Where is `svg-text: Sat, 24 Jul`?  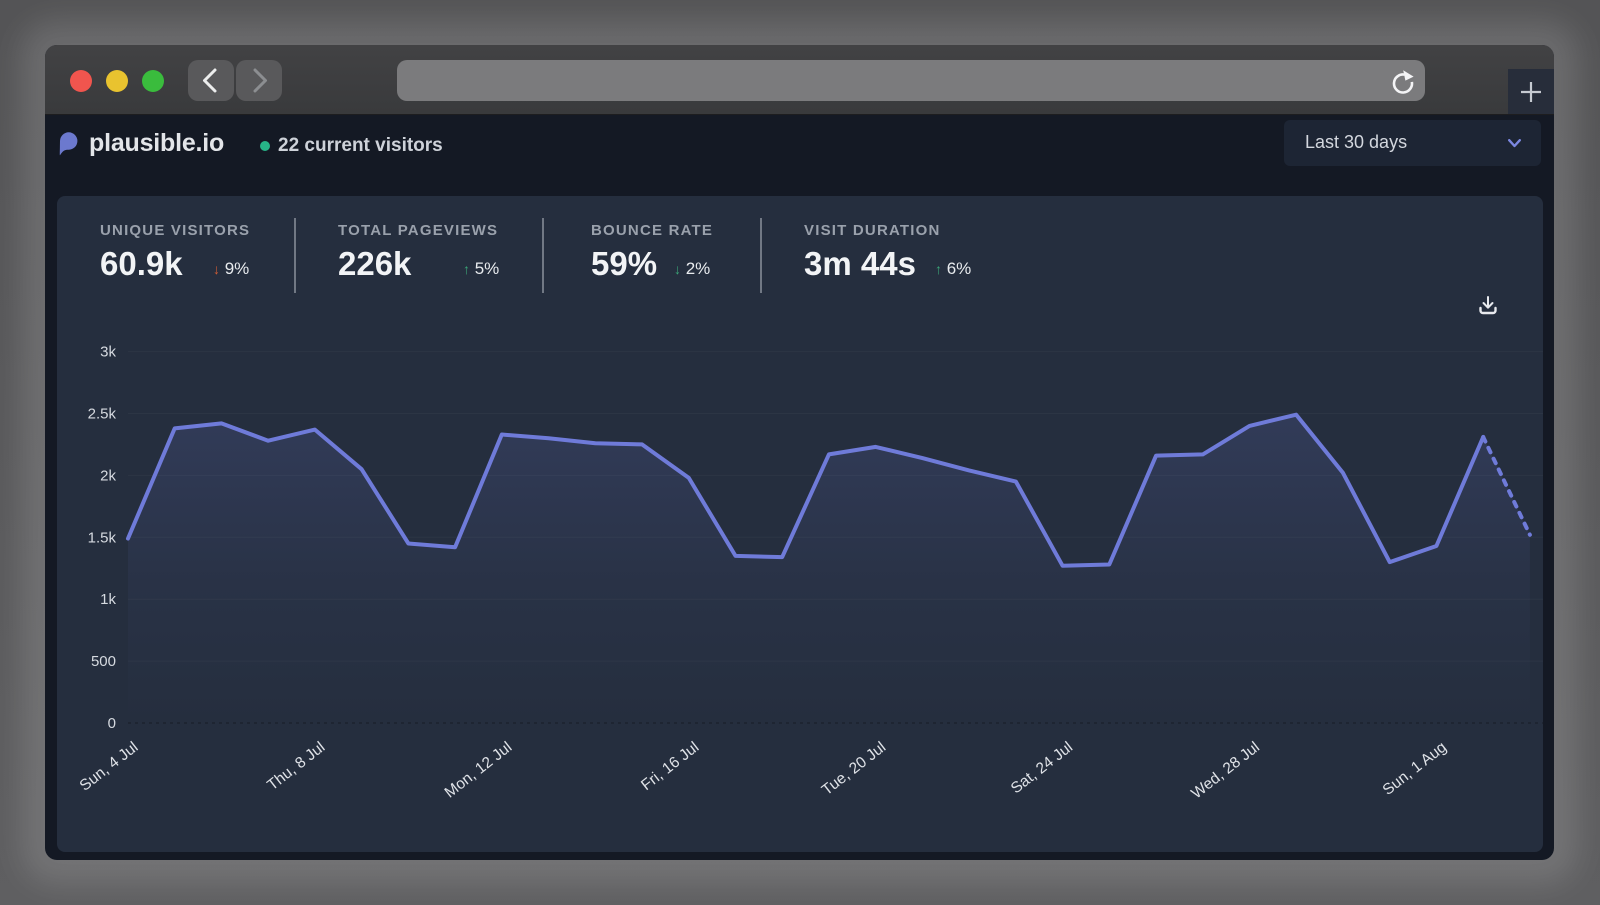
svg-text: Sat, 24 Jul is located at coordinates (1042, 768).